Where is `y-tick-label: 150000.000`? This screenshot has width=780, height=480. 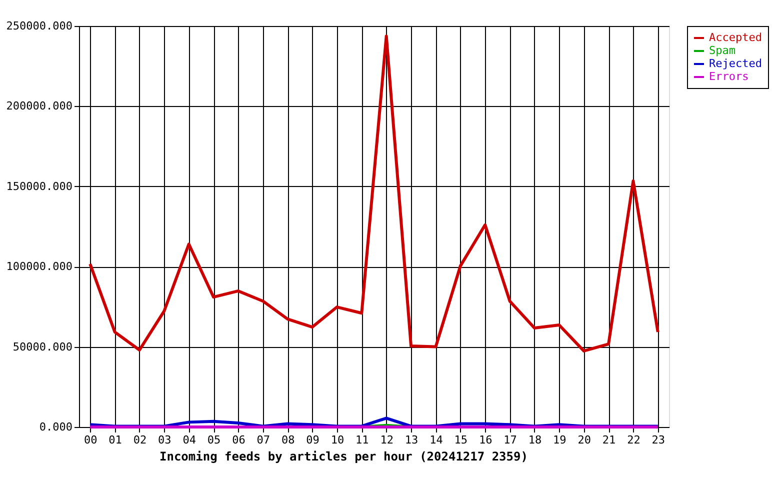 y-tick-label: 150000.000 is located at coordinates (39, 186).